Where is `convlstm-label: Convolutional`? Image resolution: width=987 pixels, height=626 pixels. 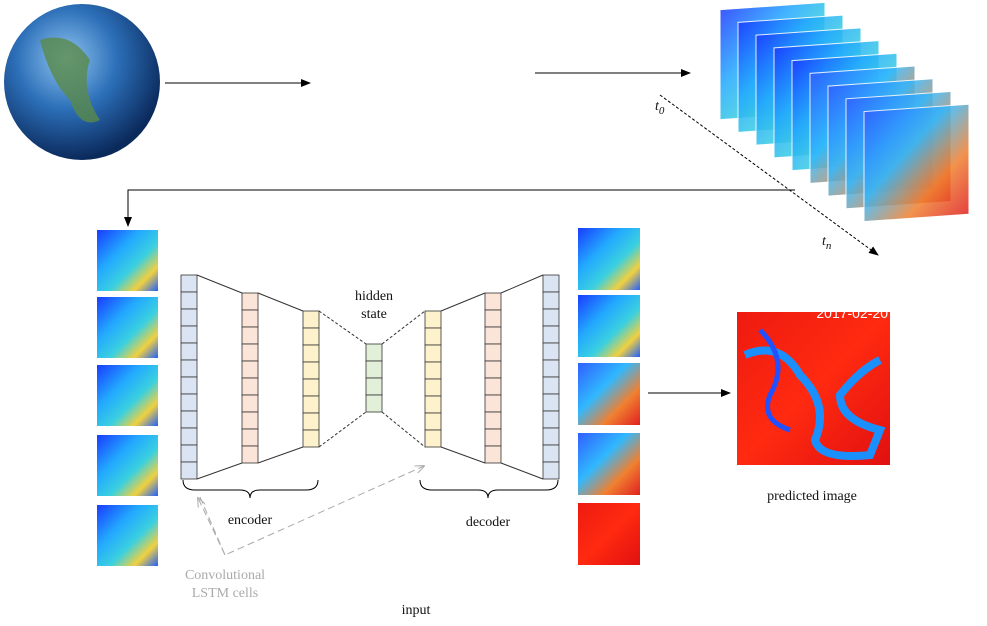
convlstm-label: Convolutional is located at coordinates (225, 575).